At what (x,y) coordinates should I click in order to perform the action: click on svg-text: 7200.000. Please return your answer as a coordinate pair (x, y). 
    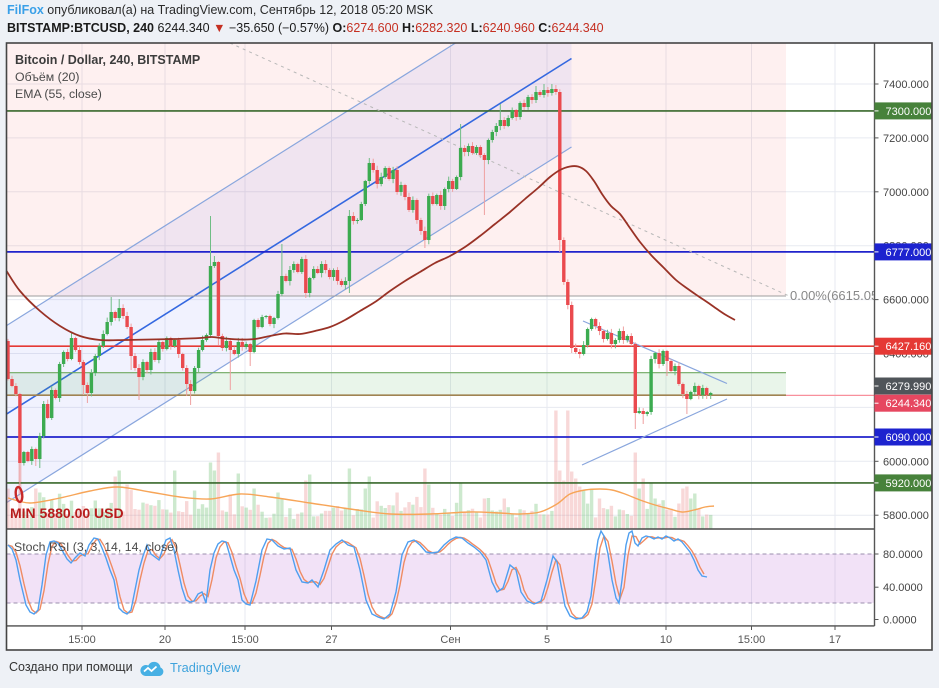
    Looking at the image, I should click on (906, 139).